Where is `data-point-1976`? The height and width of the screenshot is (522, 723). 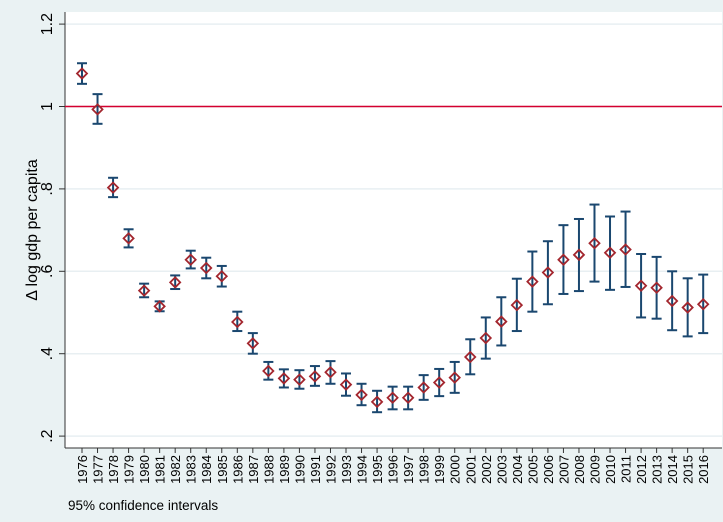 data-point-1976 is located at coordinates (82, 73).